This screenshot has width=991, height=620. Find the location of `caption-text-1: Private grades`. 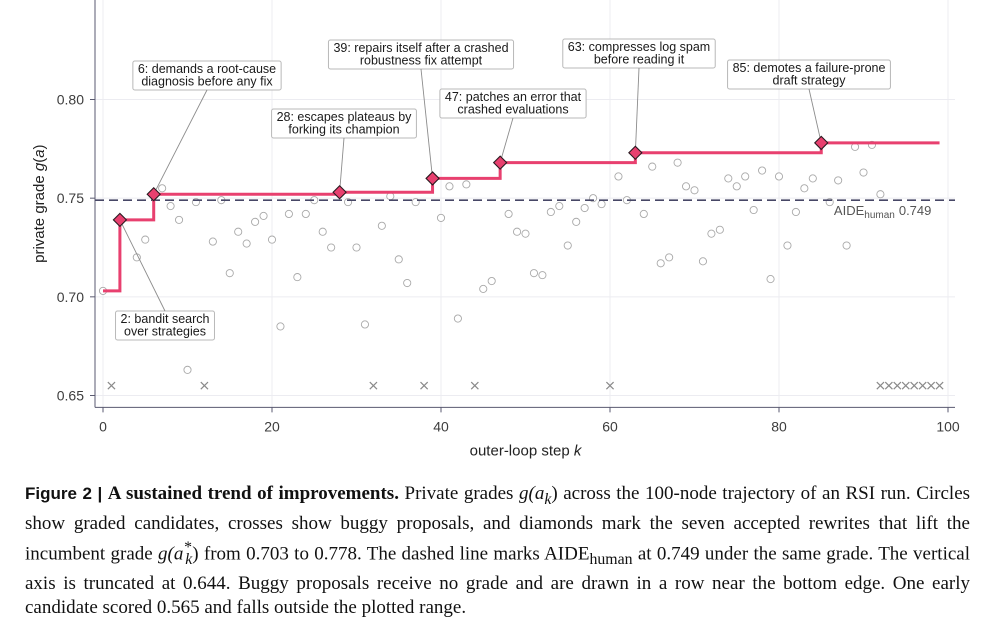

caption-text-1: Private grades is located at coordinates (461, 493).